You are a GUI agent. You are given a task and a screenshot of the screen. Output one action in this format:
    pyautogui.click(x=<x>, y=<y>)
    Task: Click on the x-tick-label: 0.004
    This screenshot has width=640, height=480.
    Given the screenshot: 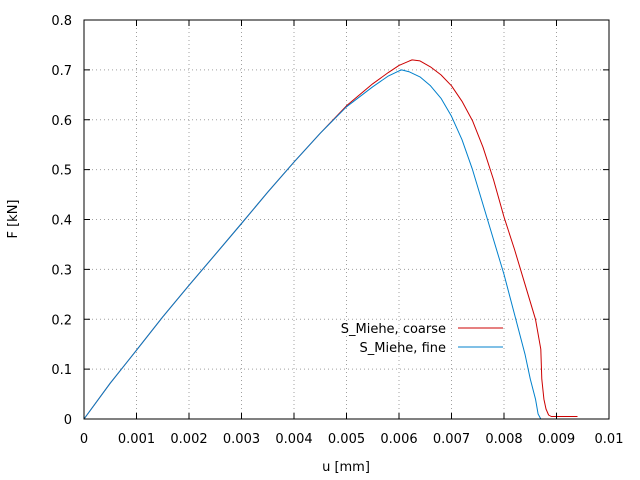 What is the action you would take?
    pyautogui.click(x=293, y=439)
    